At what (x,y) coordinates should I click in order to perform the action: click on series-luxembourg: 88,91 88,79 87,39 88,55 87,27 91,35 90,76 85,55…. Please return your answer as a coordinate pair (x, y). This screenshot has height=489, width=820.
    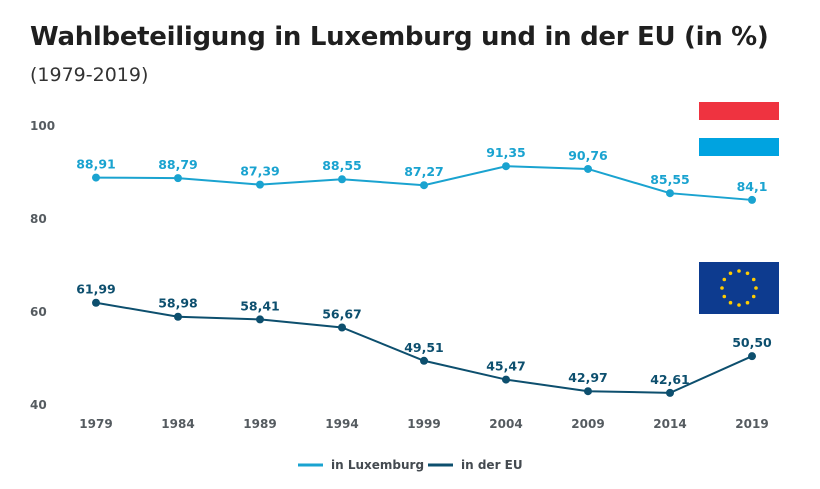
    Looking at the image, I should click on (421, 174).